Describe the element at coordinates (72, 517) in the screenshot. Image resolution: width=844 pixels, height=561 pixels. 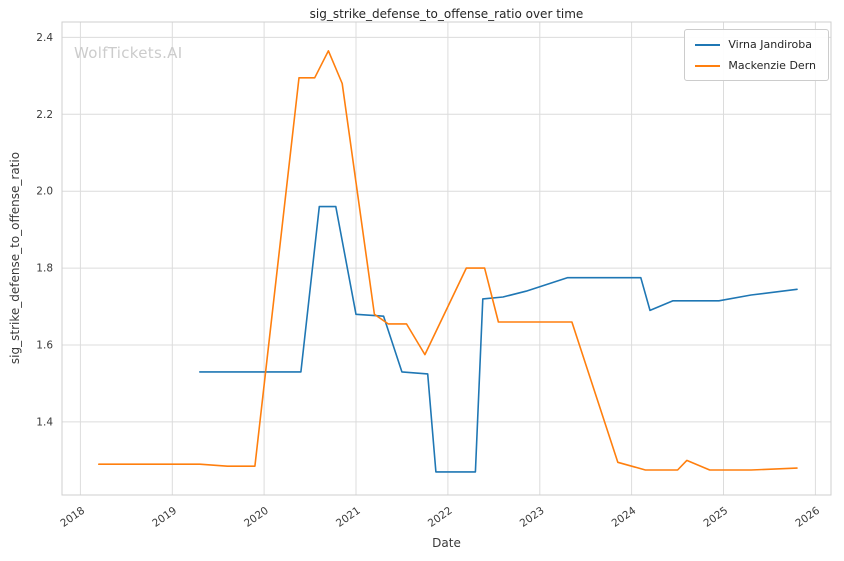
I see `x-tick-label: 2018` at that location.